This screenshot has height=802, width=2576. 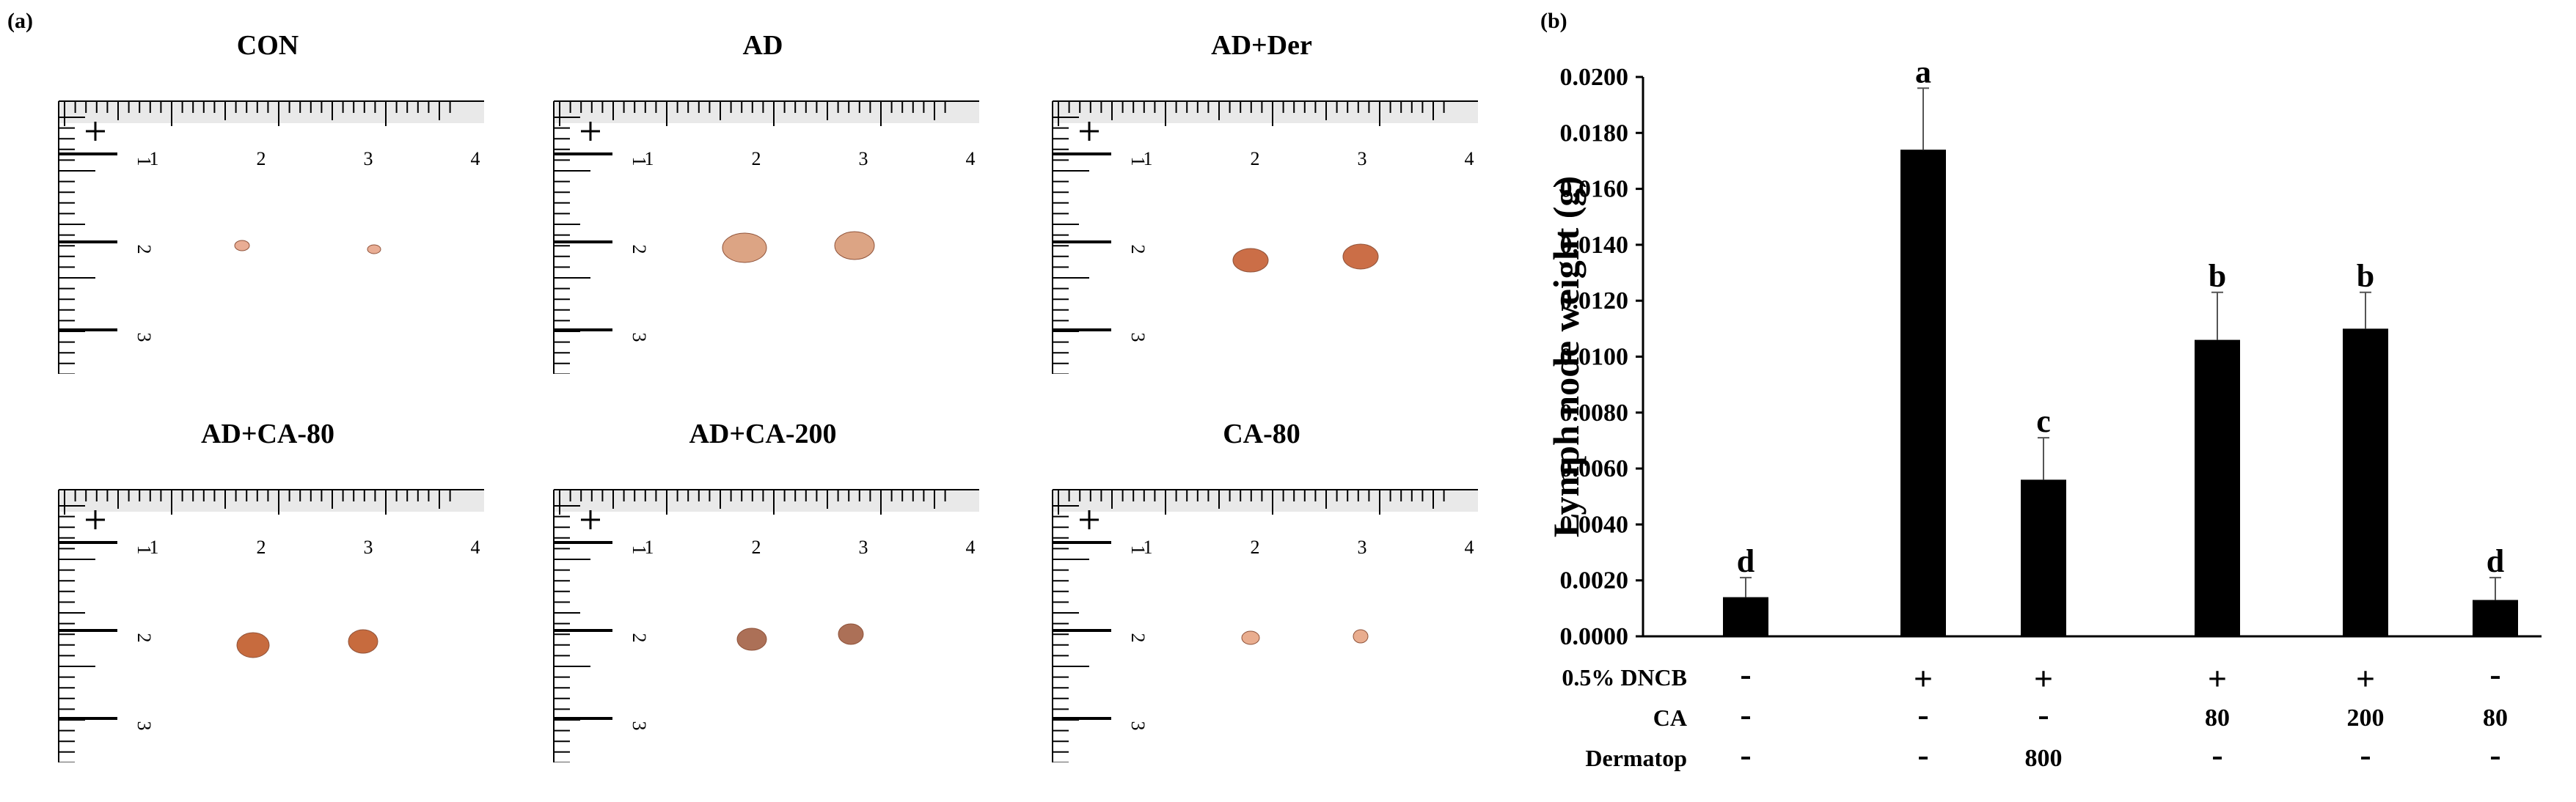 What do you see at coordinates (1594, 468) in the screenshot?
I see `y-tick-label: 0.0060` at bounding box center [1594, 468].